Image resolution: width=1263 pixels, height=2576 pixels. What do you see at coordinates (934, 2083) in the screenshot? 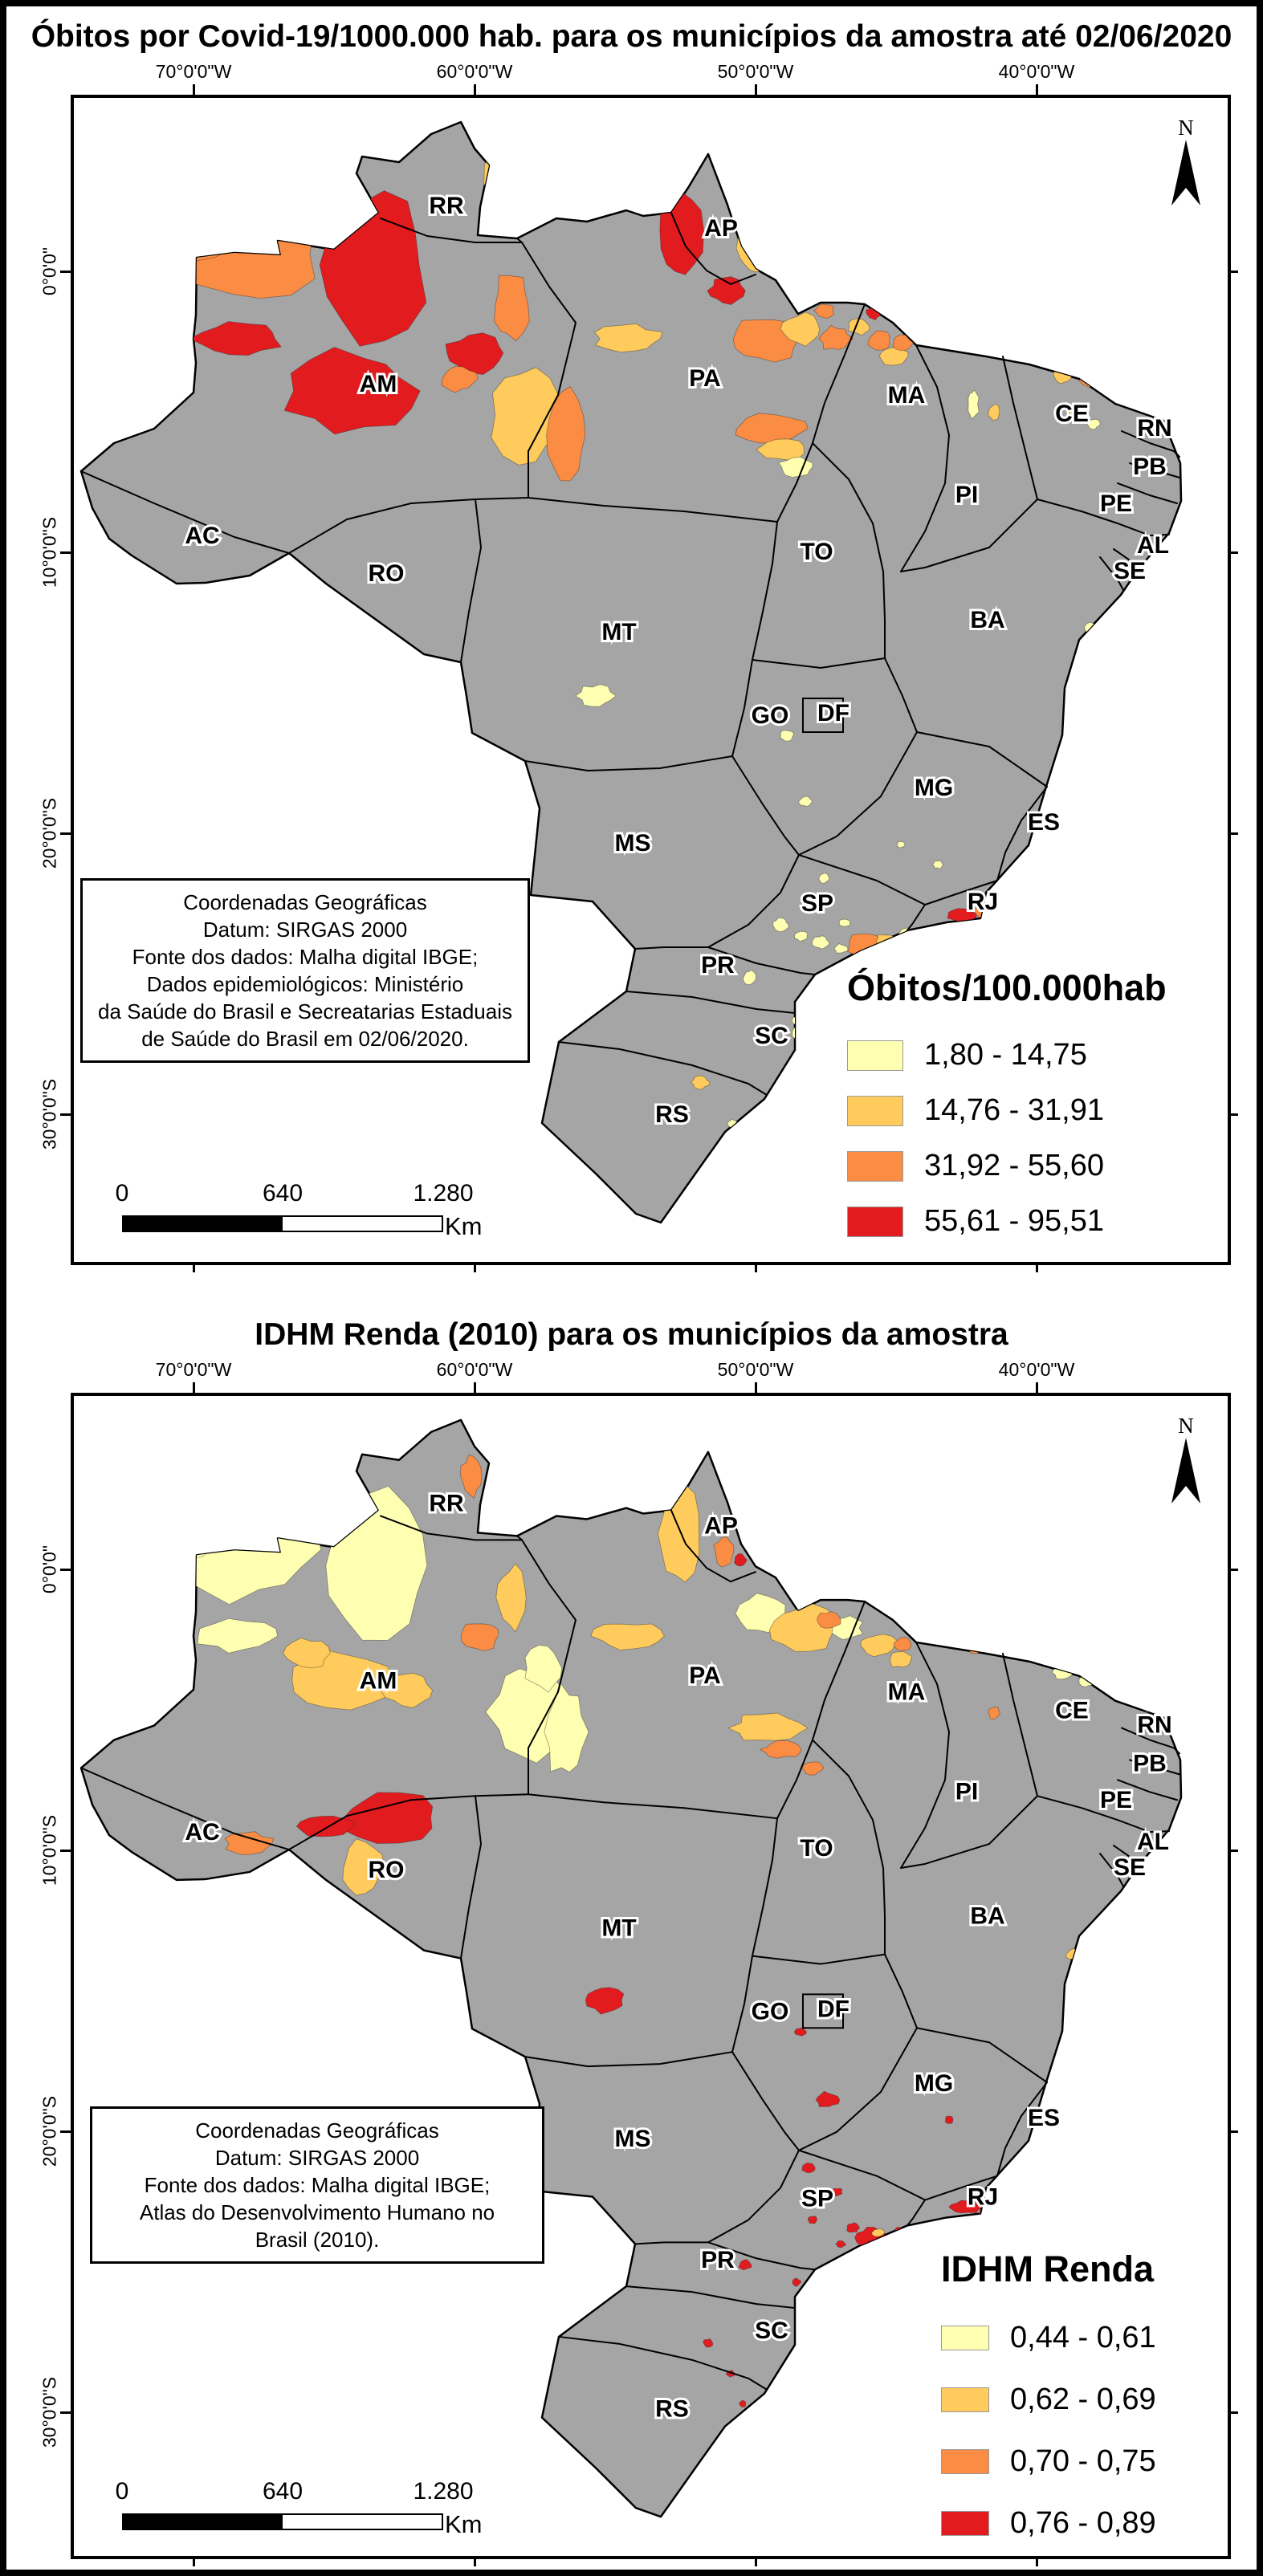
I see `state-label-MG: MG` at bounding box center [934, 2083].